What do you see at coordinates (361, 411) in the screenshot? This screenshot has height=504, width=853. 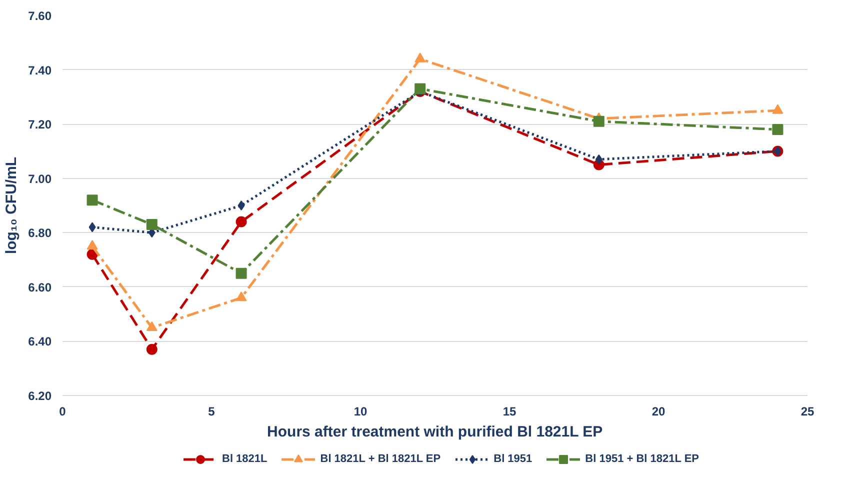 I see `x-tick-label: 10` at bounding box center [361, 411].